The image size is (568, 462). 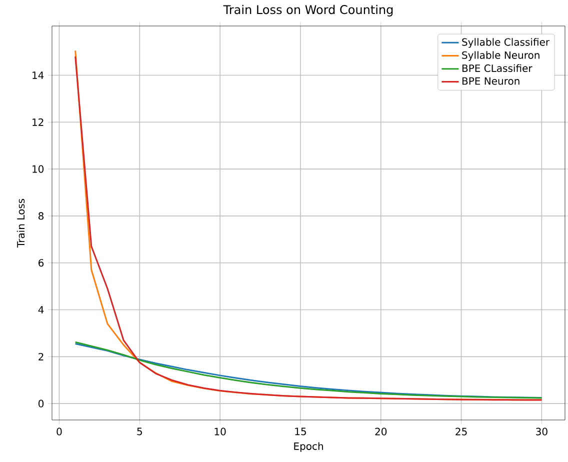 I want to click on x-tick-label: 10, so click(x=220, y=432).